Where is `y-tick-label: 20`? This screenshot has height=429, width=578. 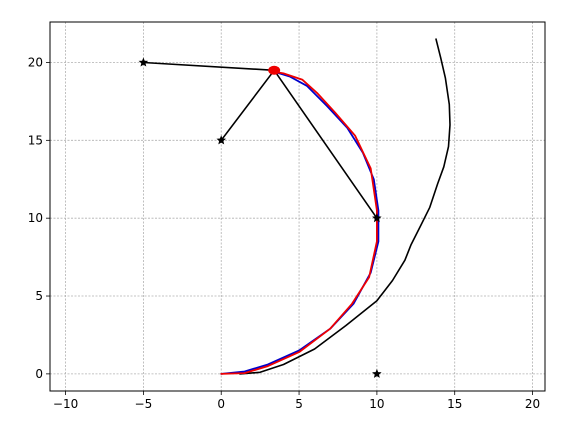
y-tick-label: 20 is located at coordinates (35, 62).